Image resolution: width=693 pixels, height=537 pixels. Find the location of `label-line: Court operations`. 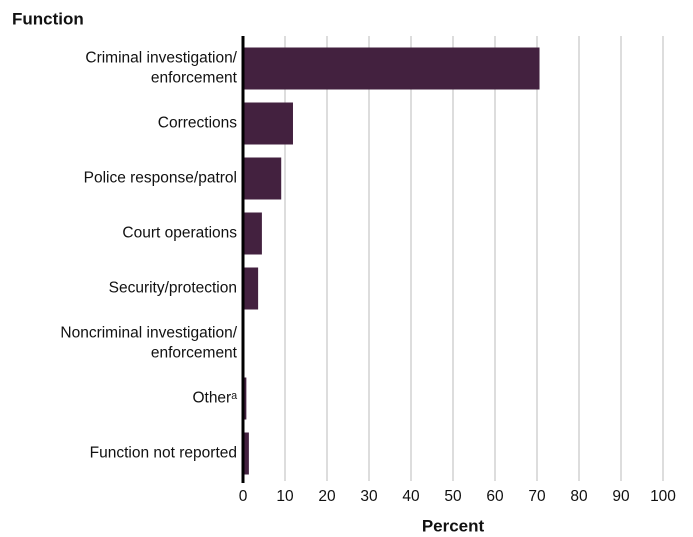

label-line: Court operations is located at coordinates (179, 233).